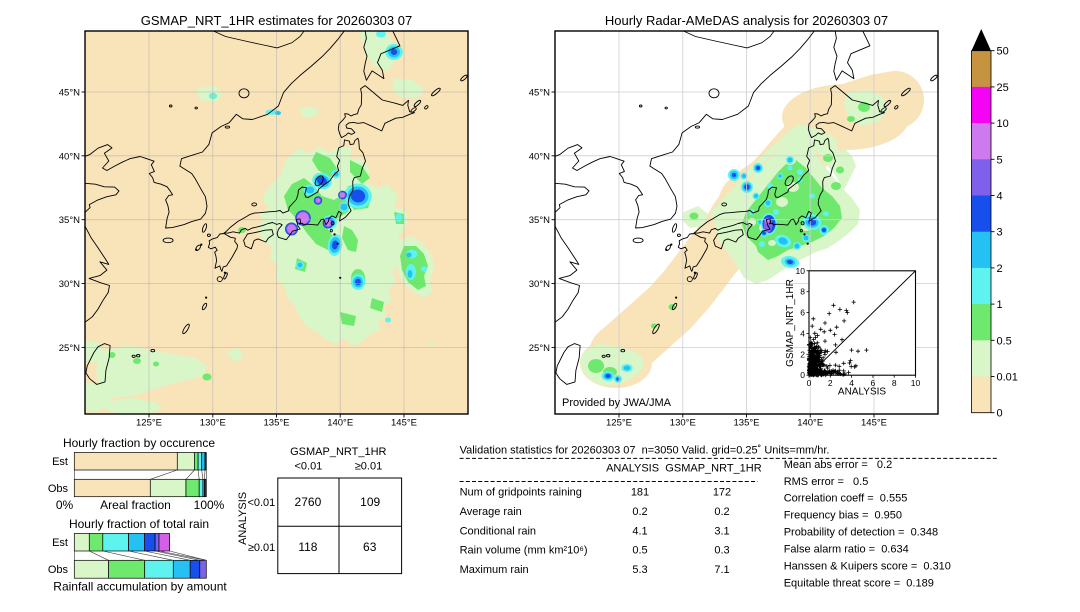 The image size is (1080, 612). Describe the element at coordinates (1000, 160) in the screenshot. I see `svg-text: 5` at that location.